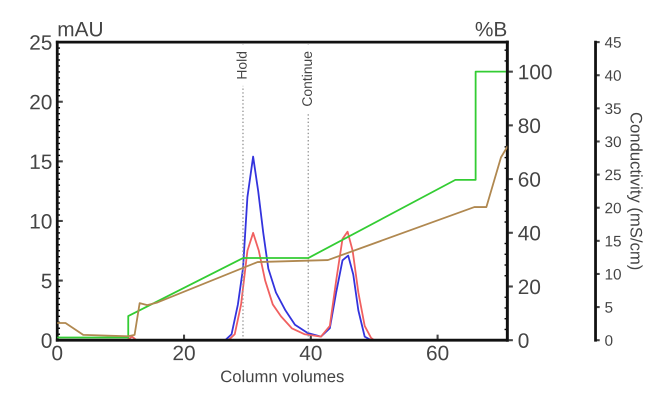 Image resolution: width=658 pixels, height=405 pixels. Describe the element at coordinates (47, 340) in the screenshot. I see `y-tick-label: 0` at that location.